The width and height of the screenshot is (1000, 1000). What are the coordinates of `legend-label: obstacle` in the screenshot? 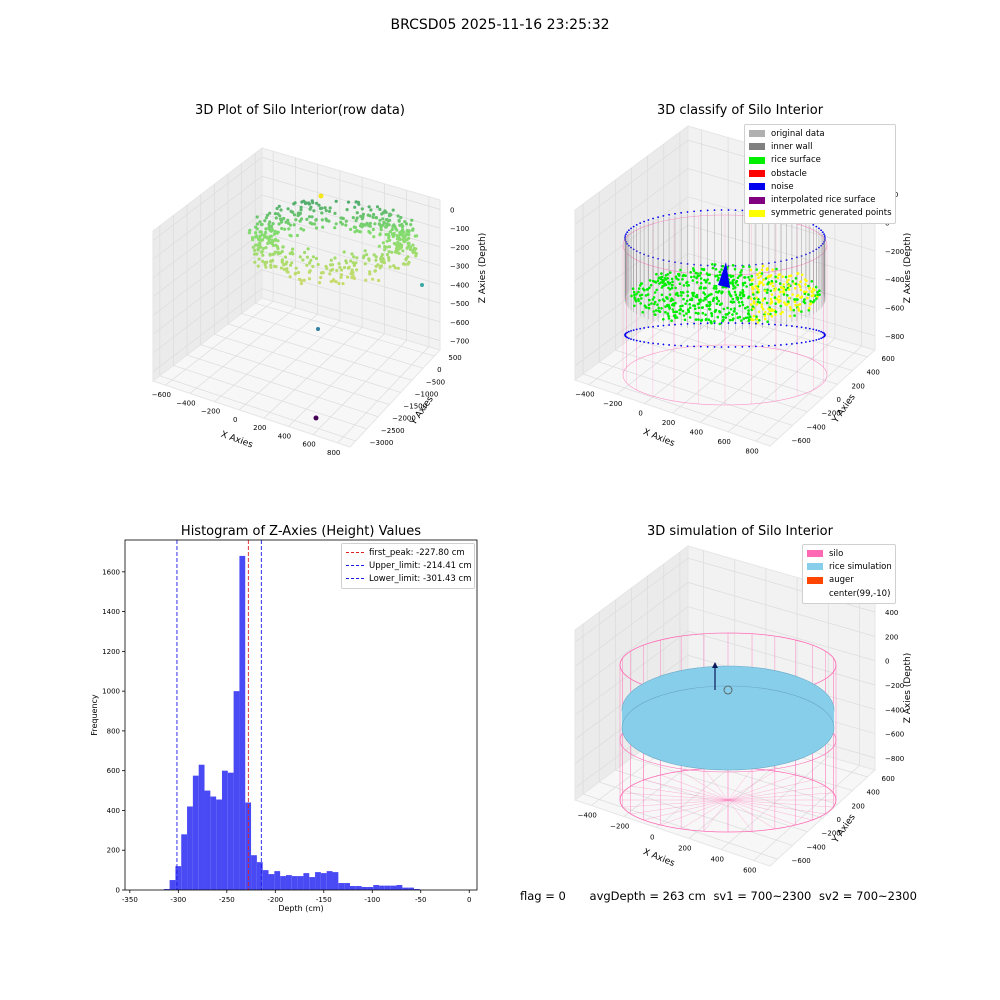 It's located at (789, 173).